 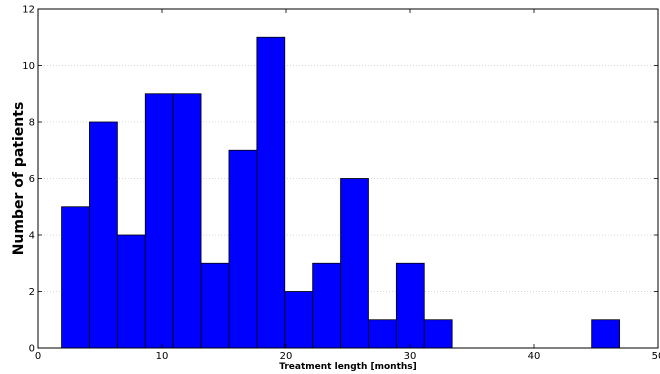 I want to click on y-axis-label: Number of patients, so click(x=19, y=179).